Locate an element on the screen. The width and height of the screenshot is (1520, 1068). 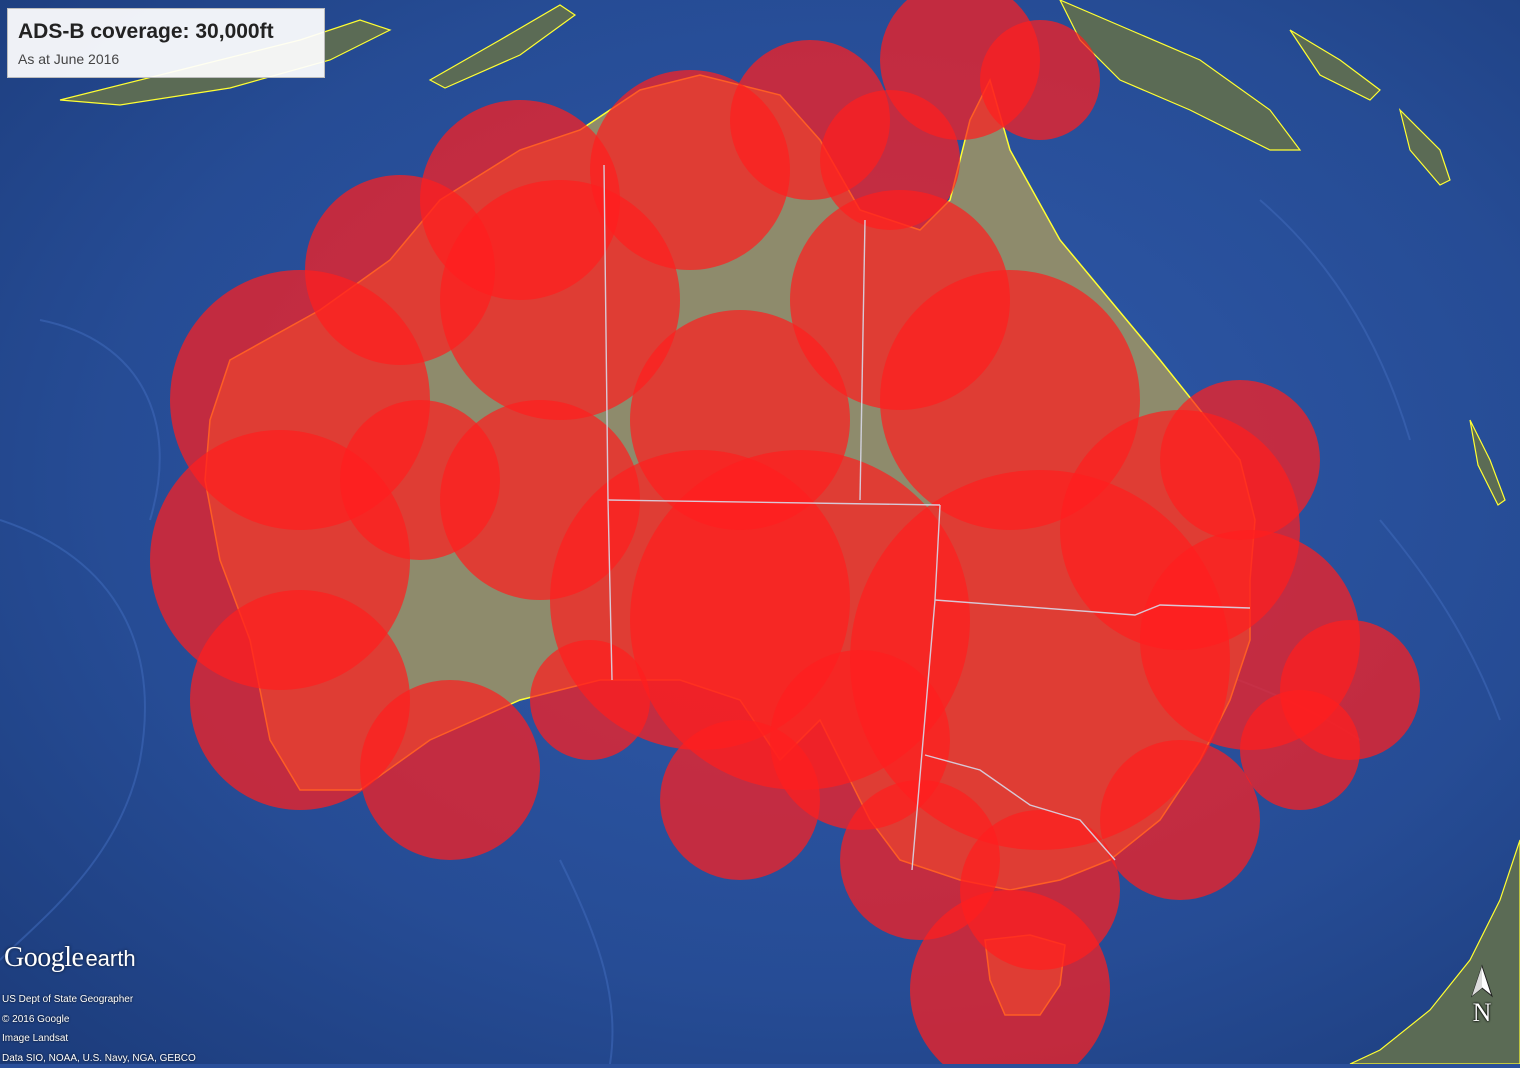
attribution-line: Image Landsat is located at coordinates (99, 1039).